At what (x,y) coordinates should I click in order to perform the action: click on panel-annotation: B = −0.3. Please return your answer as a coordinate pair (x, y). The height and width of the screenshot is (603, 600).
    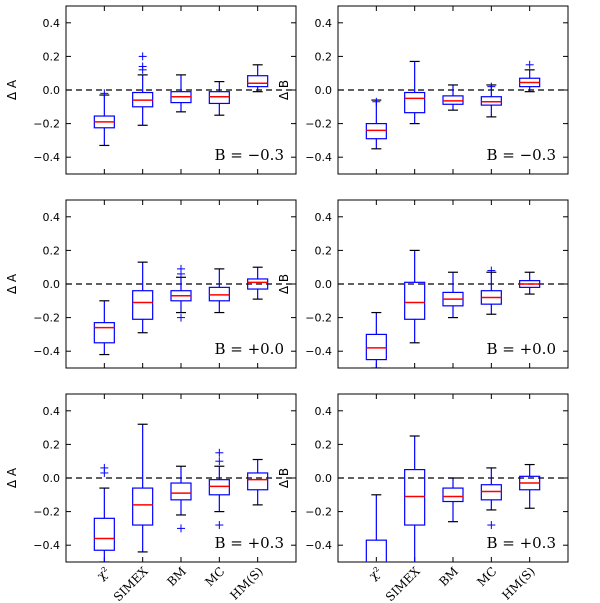
    Looking at the image, I should click on (521, 155).